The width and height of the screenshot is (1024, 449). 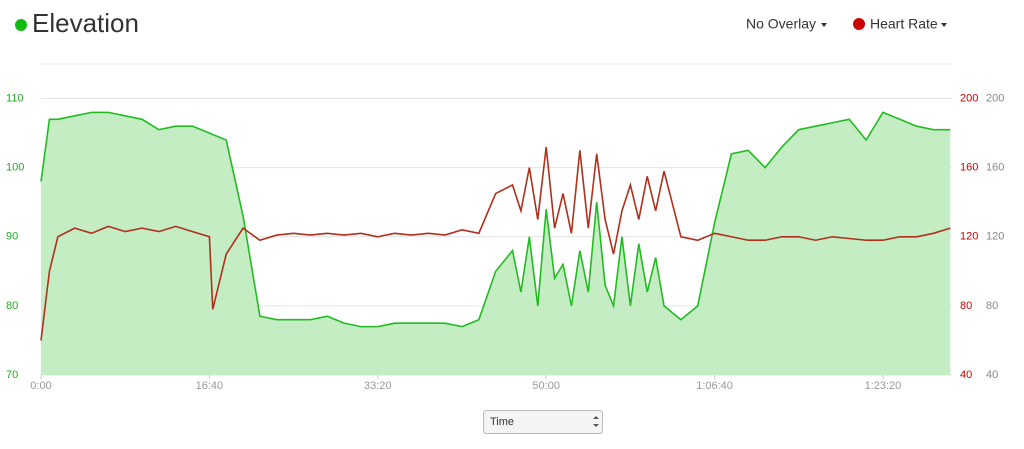 I want to click on title-dot, so click(x=21, y=25).